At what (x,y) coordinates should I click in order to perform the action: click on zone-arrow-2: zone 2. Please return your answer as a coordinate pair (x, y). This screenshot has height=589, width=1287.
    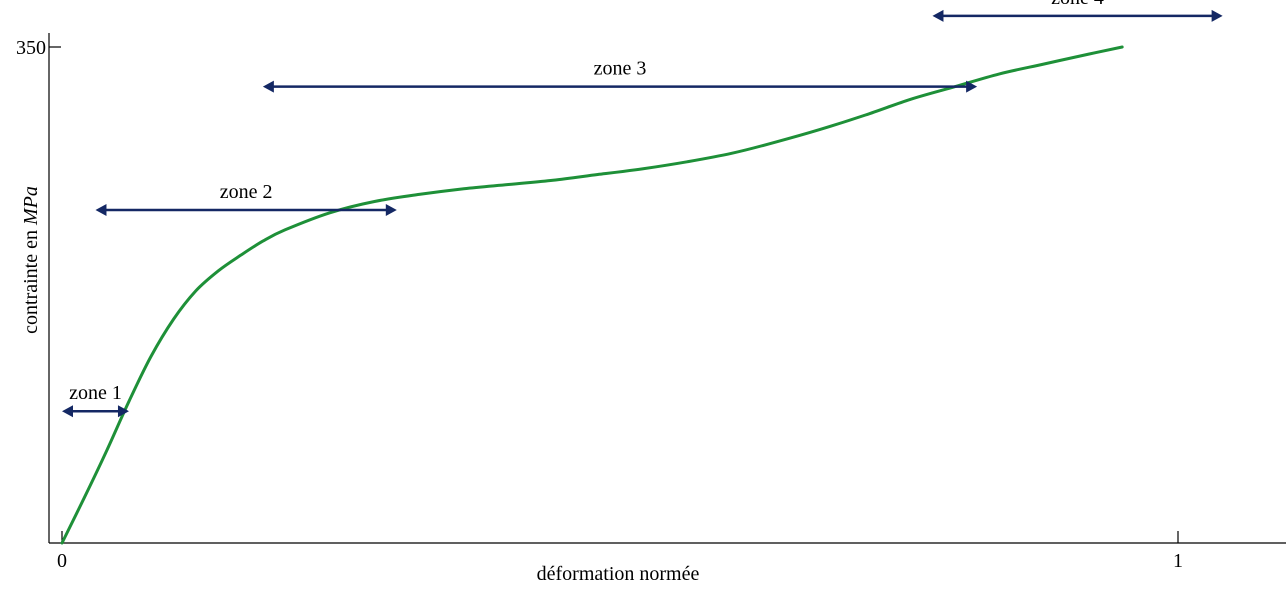
    Looking at the image, I should click on (246, 198).